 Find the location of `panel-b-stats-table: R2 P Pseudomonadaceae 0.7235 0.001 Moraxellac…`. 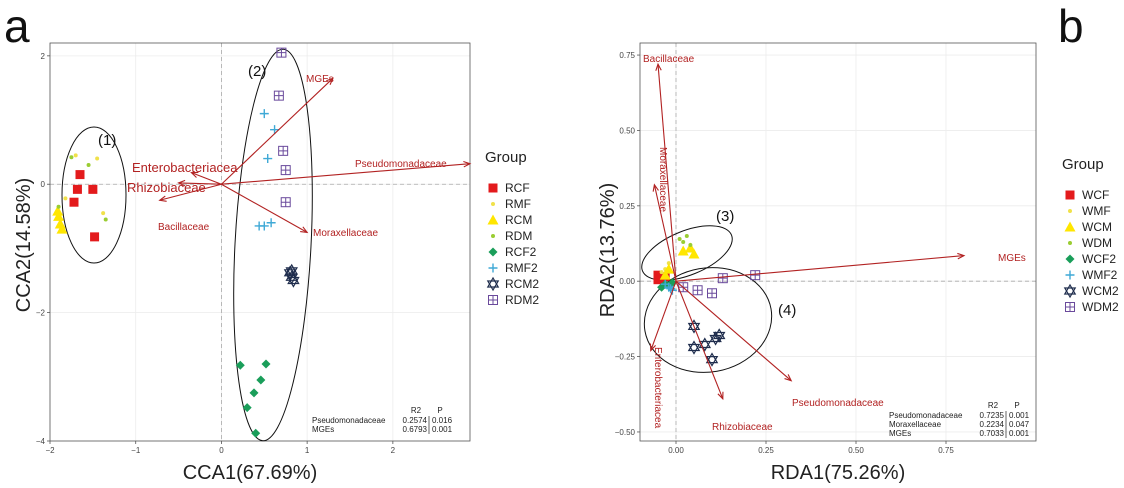

panel-b-stats-table: R2 P Pseudomonadaceae 0.7235 0.001 Moraxellac… is located at coordinates (959, 419).